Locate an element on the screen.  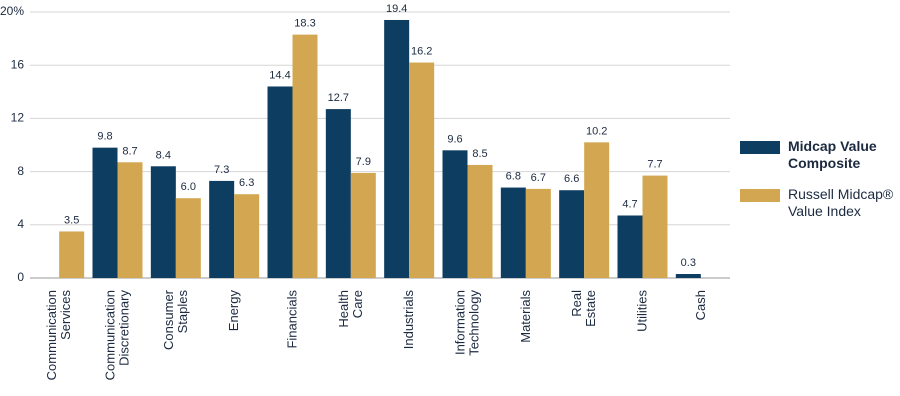
x-tick-label: ConsumerStaples is located at coordinates (175, 319).